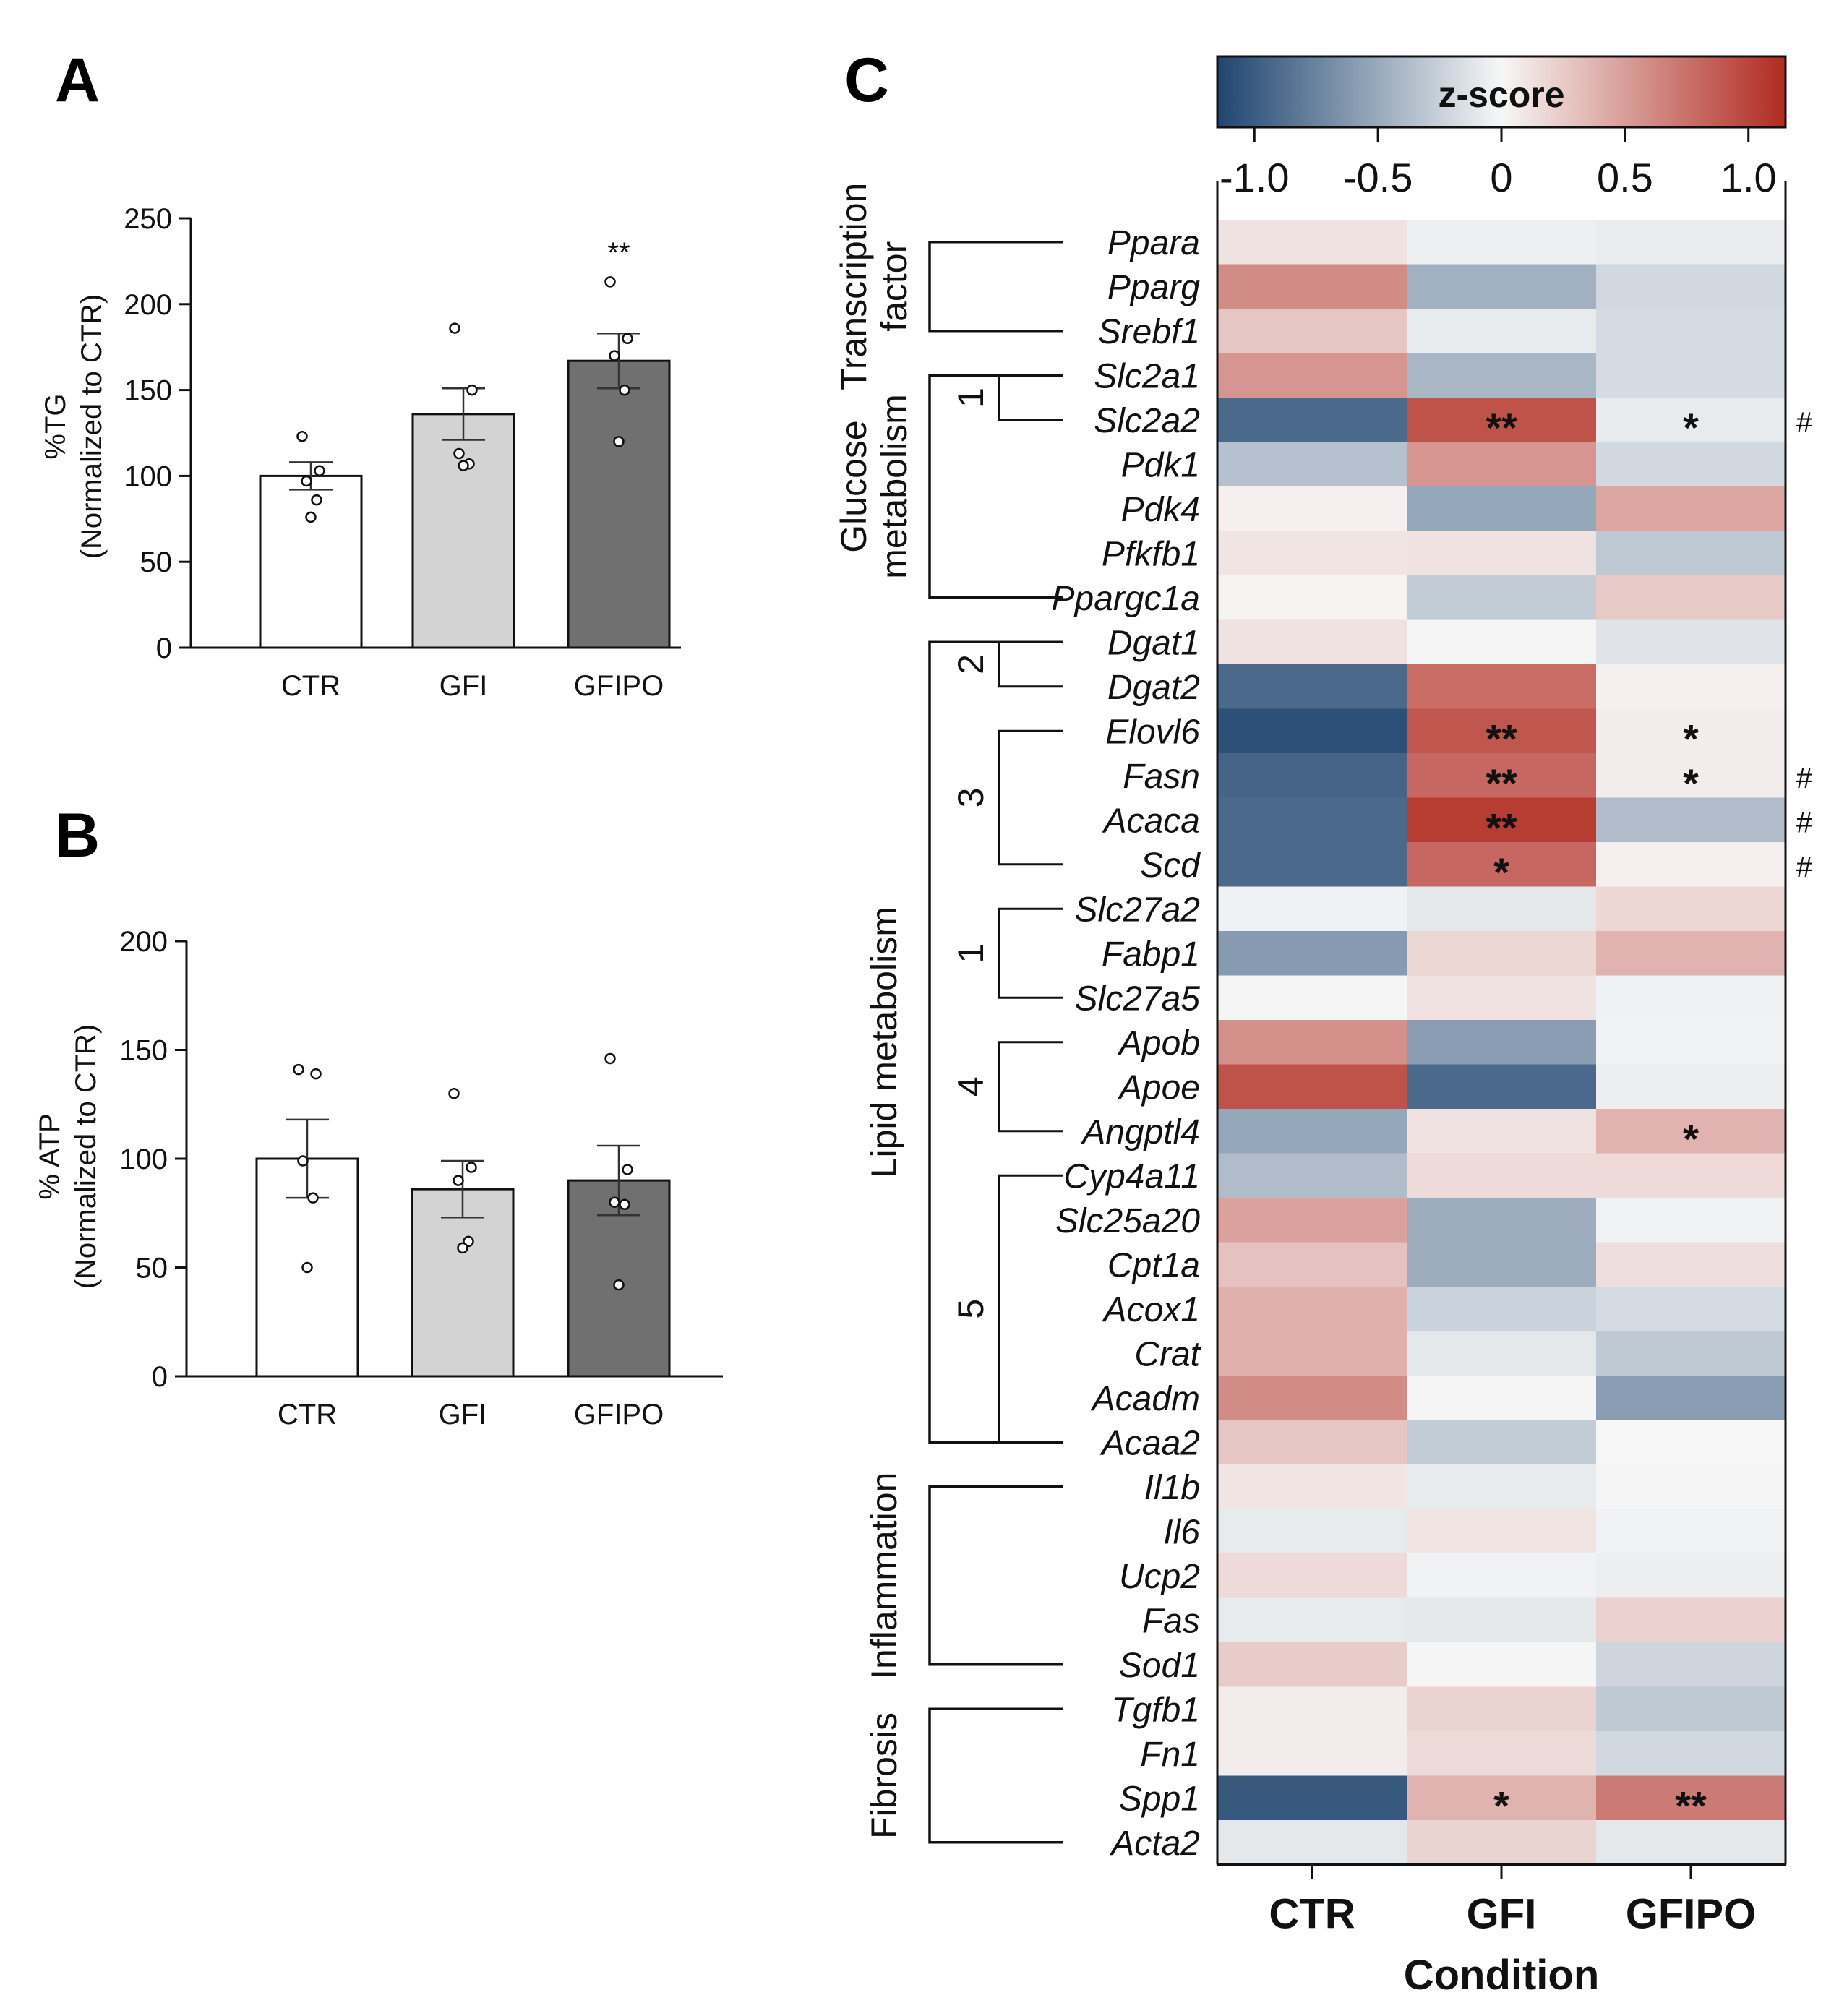  Describe the element at coordinates (1131, 1176) in the screenshot. I see `gene-label-cyp4a11: Cyp4a11` at that location.